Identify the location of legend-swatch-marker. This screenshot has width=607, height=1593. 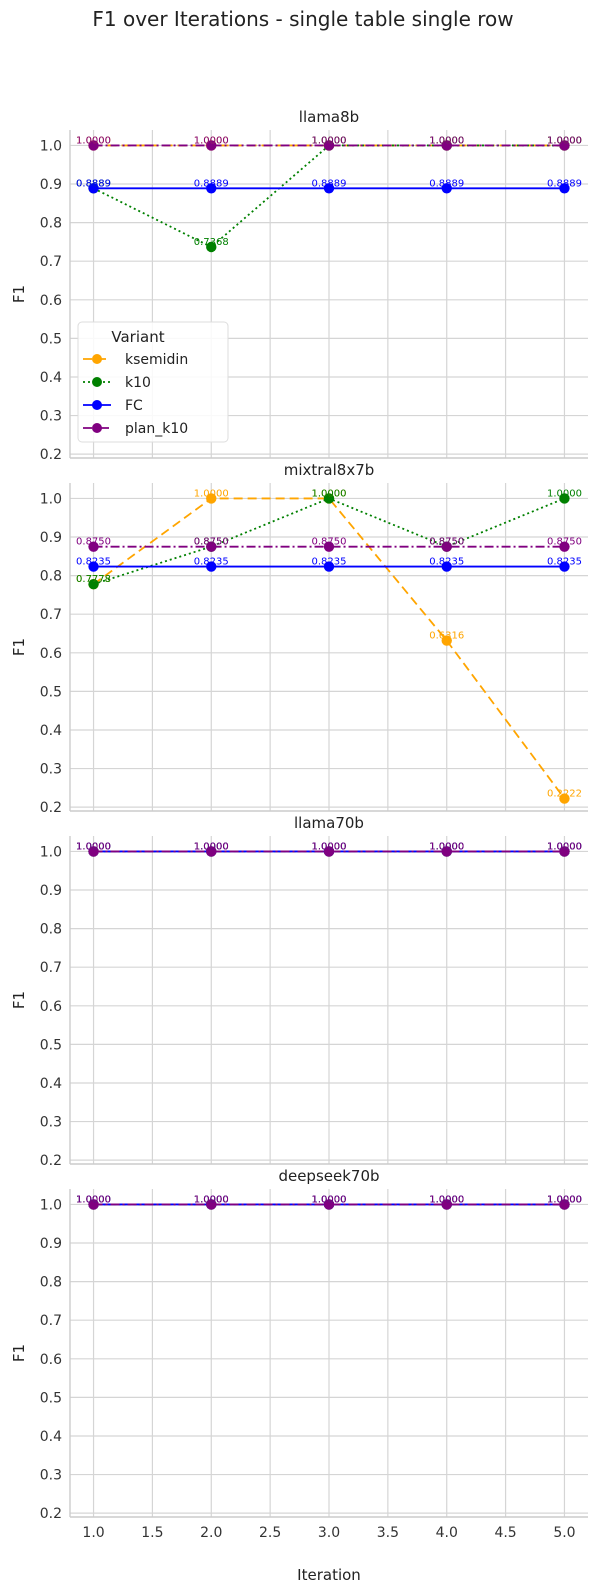
(97, 359).